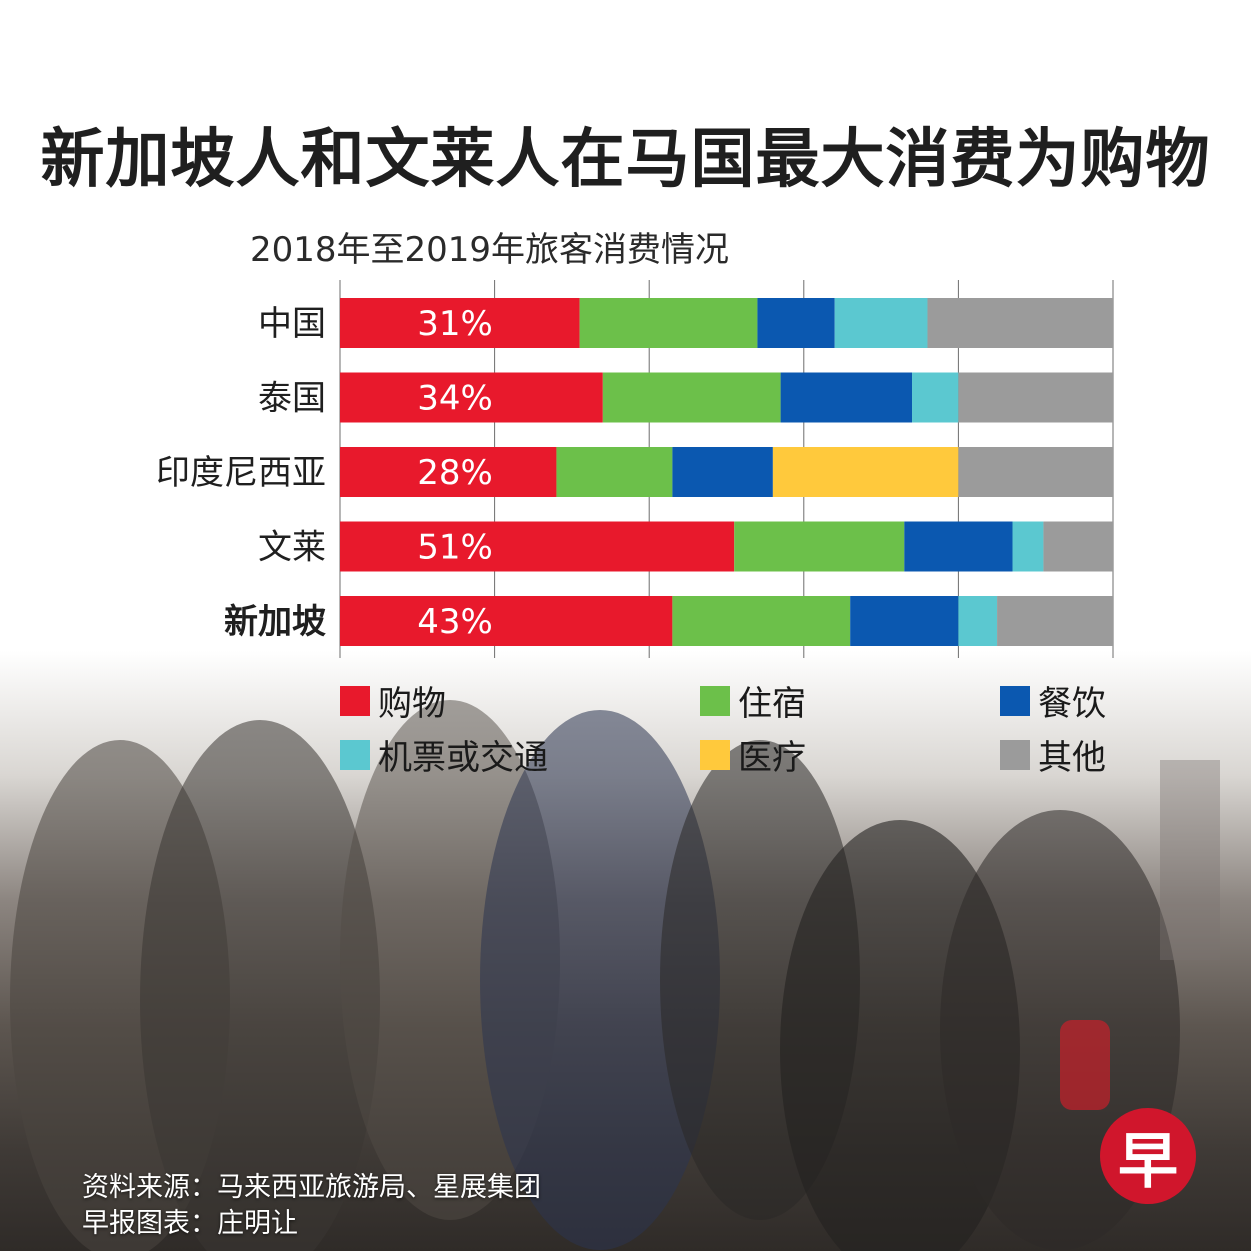 The image size is (1251, 1251). I want to click on chart-subtitle: 2018年至2019年旅客消费情况, so click(490, 250).